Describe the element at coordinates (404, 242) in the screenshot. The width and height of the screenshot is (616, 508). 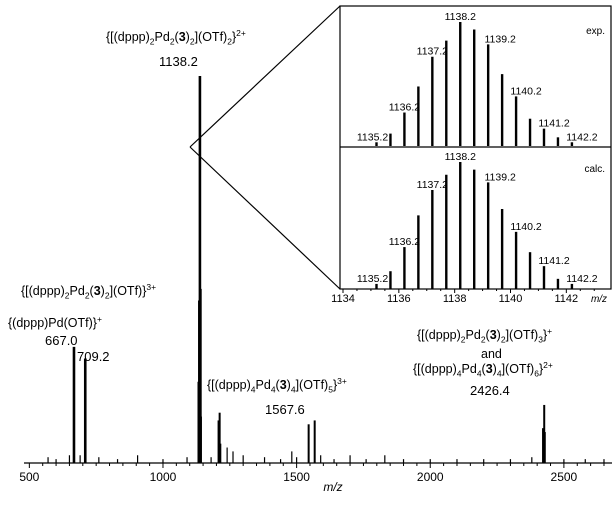
I see `inset-calc-peak-label: 1136.2` at that location.